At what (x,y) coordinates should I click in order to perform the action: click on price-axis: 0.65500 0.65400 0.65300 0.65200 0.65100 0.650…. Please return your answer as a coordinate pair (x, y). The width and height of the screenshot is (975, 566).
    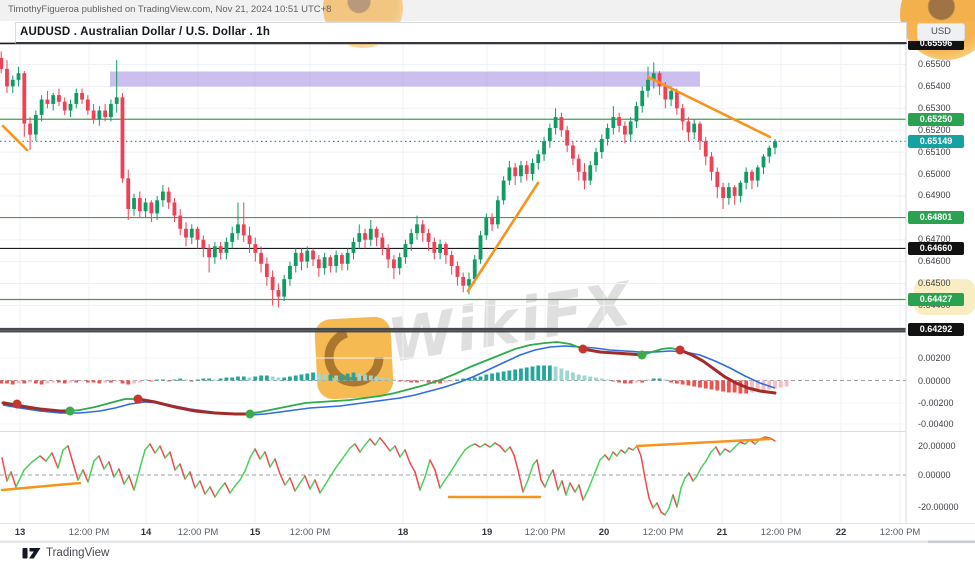
    Looking at the image, I should click on (940, 282).